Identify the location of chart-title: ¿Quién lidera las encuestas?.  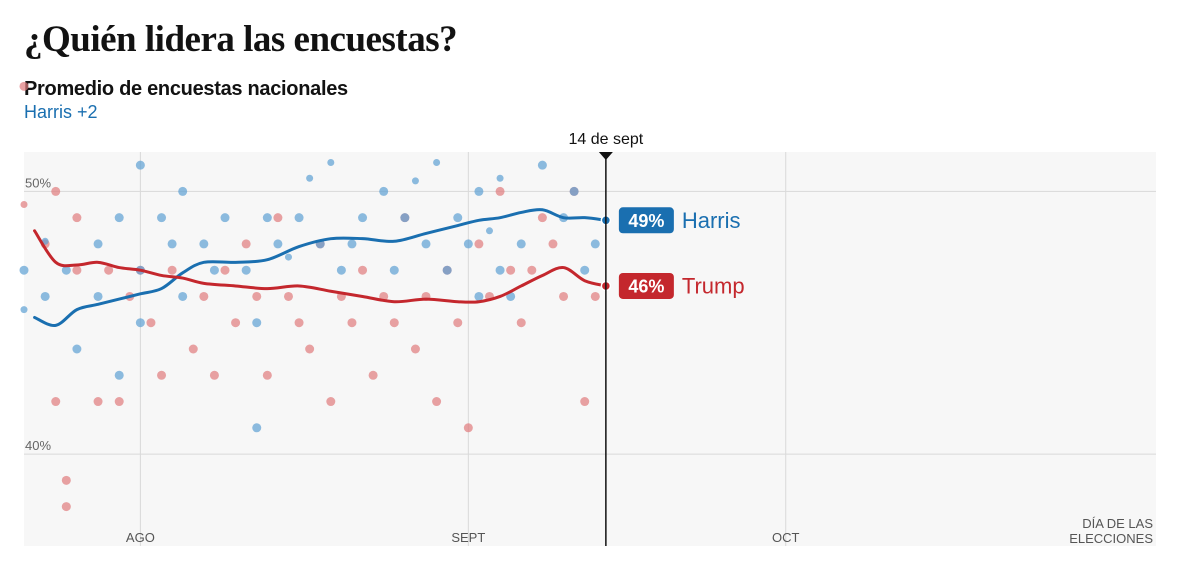
(241, 39).